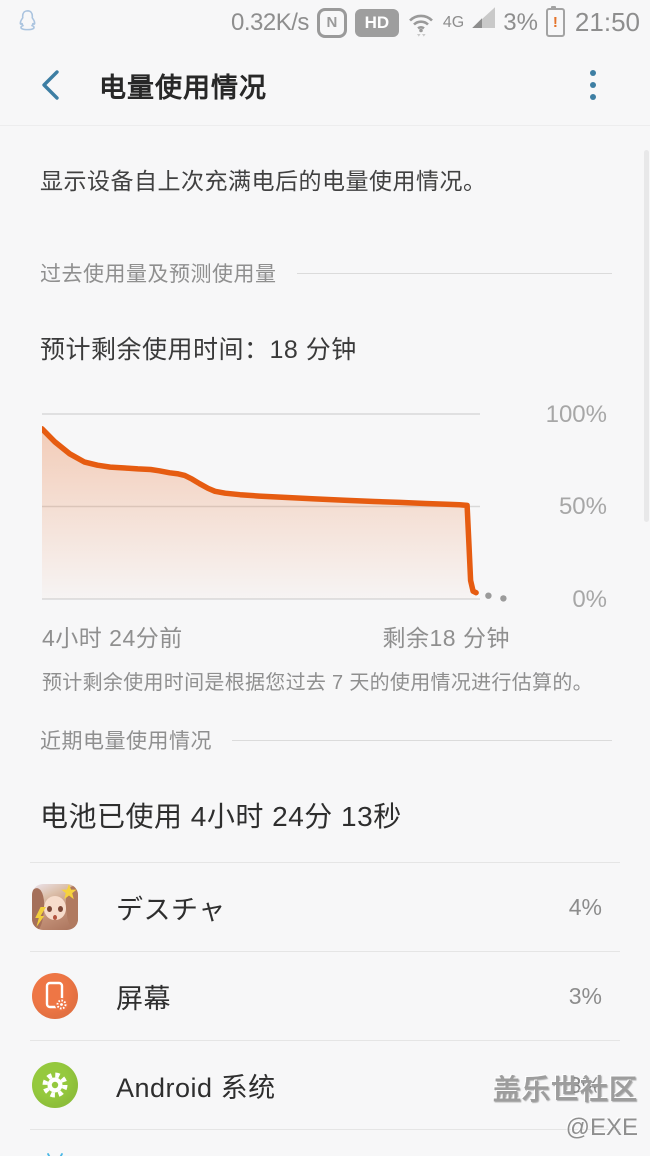 Image resolution: width=650 pixels, height=1156 pixels. I want to click on screen-brightness-icon, so click(55, 996).